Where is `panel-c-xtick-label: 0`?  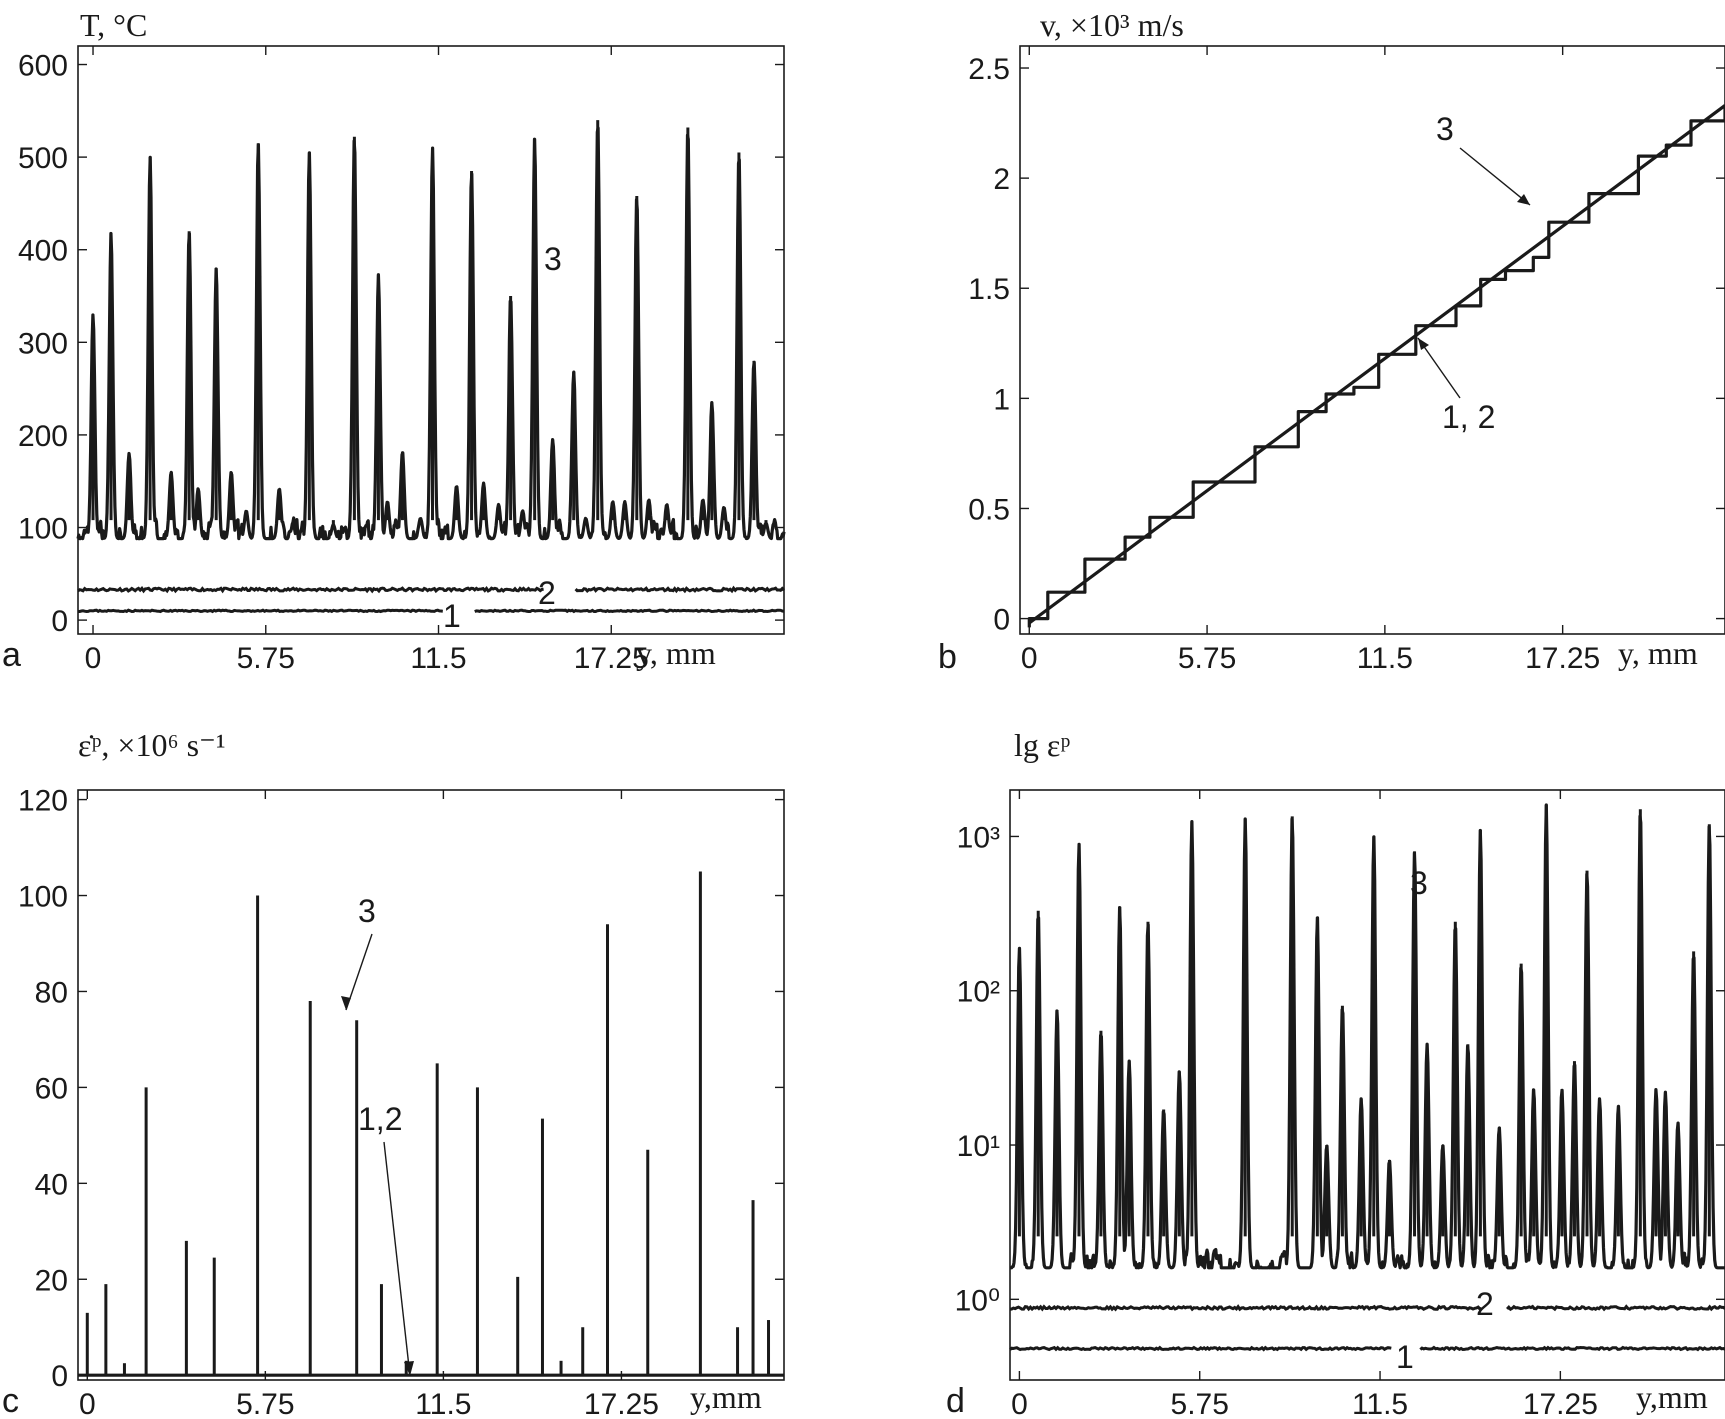
panel-c-xtick-label: 0 is located at coordinates (87, 1403).